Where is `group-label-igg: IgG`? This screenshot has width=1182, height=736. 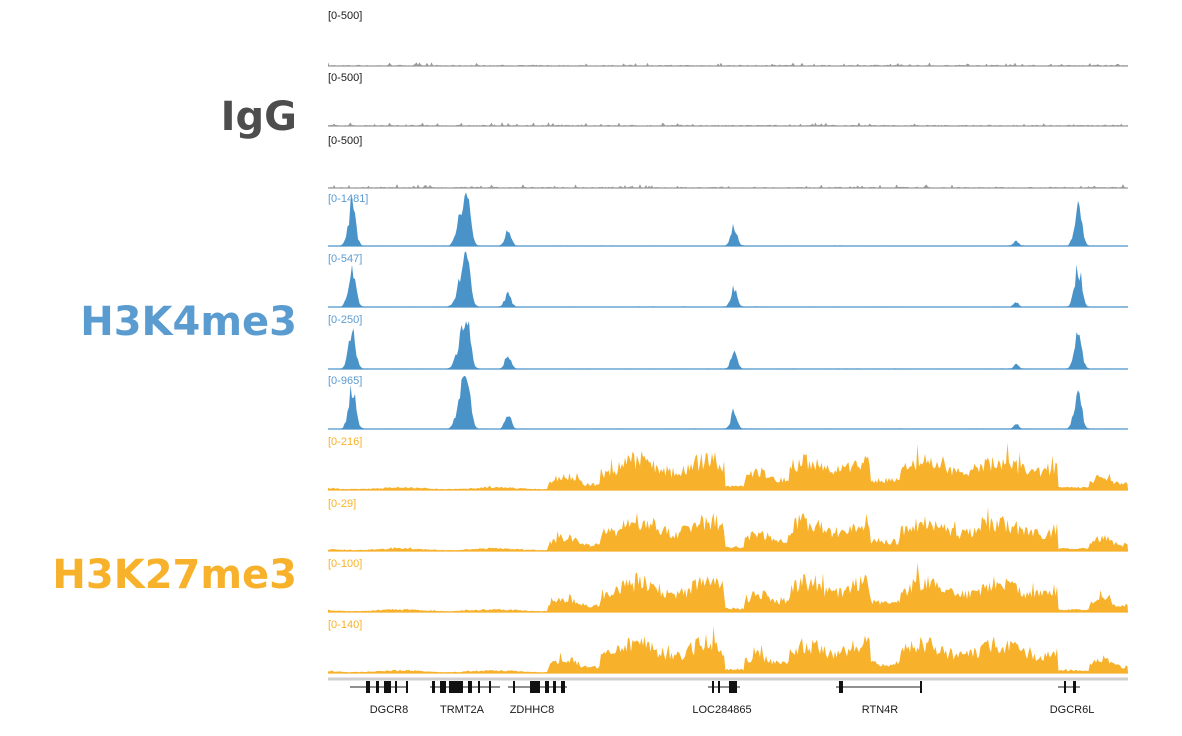
group-label-igg: IgG is located at coordinates (258, 117).